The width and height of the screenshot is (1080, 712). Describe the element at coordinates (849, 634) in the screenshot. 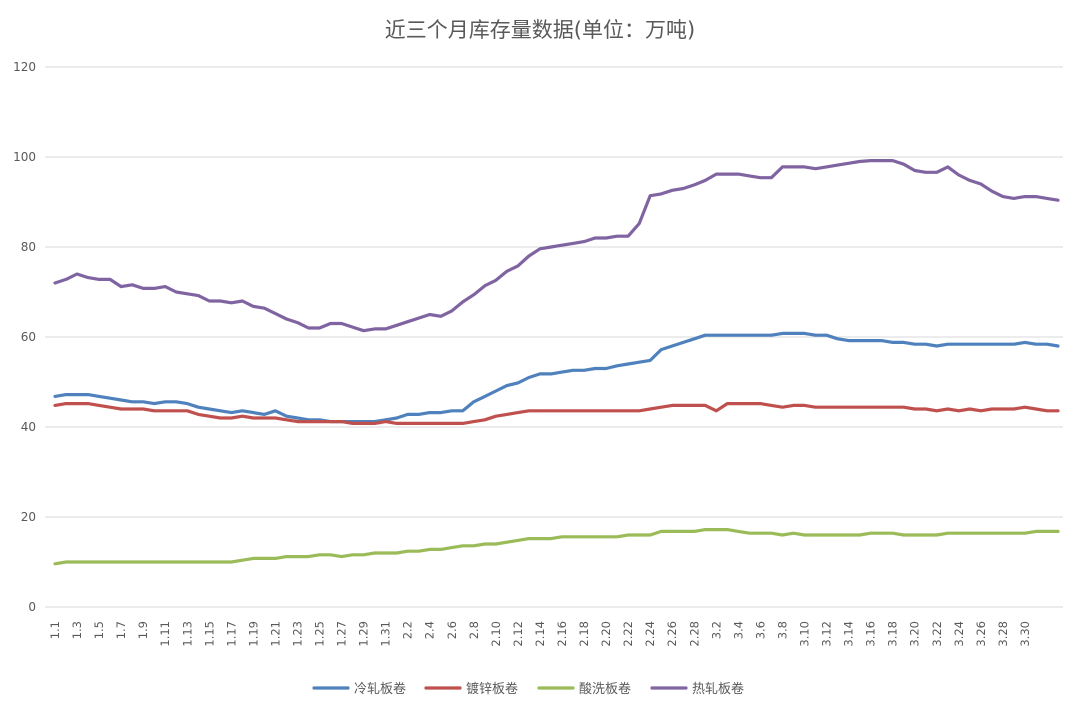

I see `x-tick-label: 3.14` at that location.